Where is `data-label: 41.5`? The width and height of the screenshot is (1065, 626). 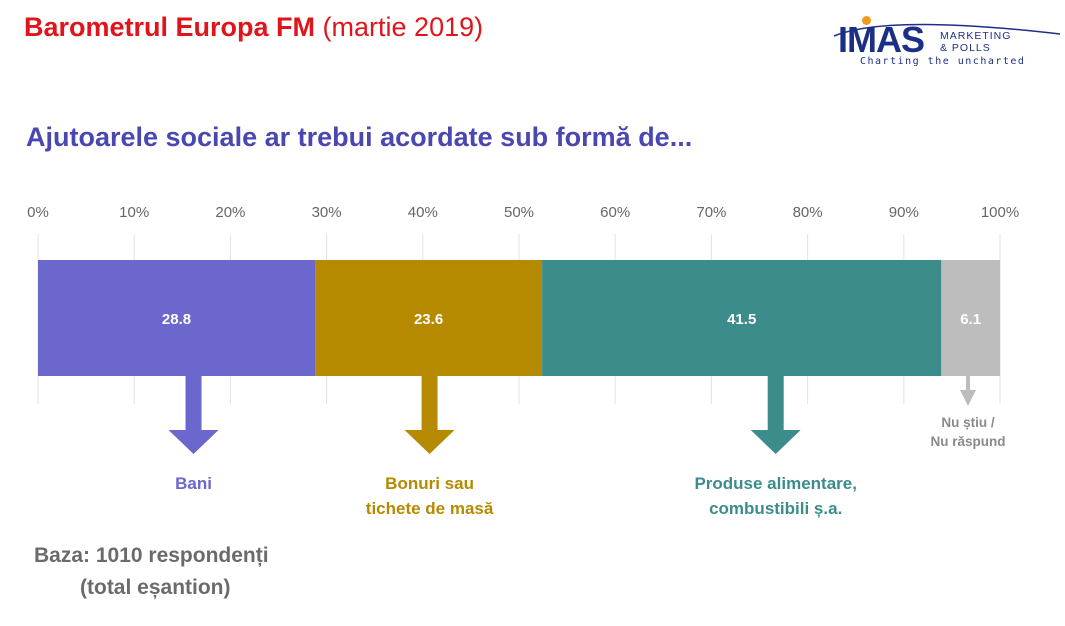 data-label: 41.5 is located at coordinates (741, 319).